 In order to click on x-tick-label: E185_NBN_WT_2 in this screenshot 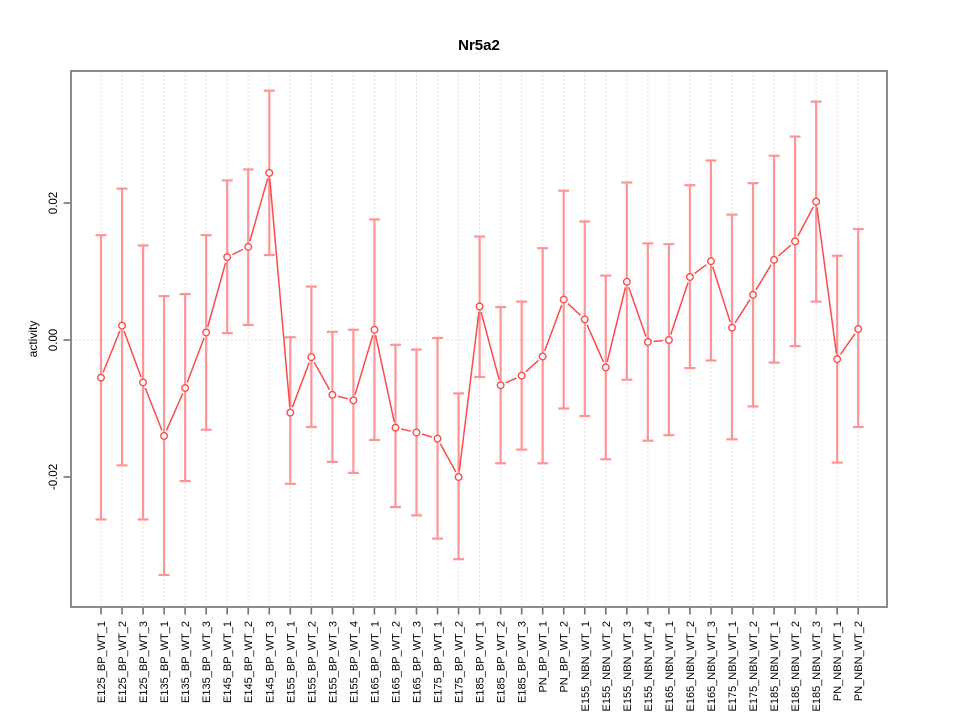, I will do `click(796, 666)`.